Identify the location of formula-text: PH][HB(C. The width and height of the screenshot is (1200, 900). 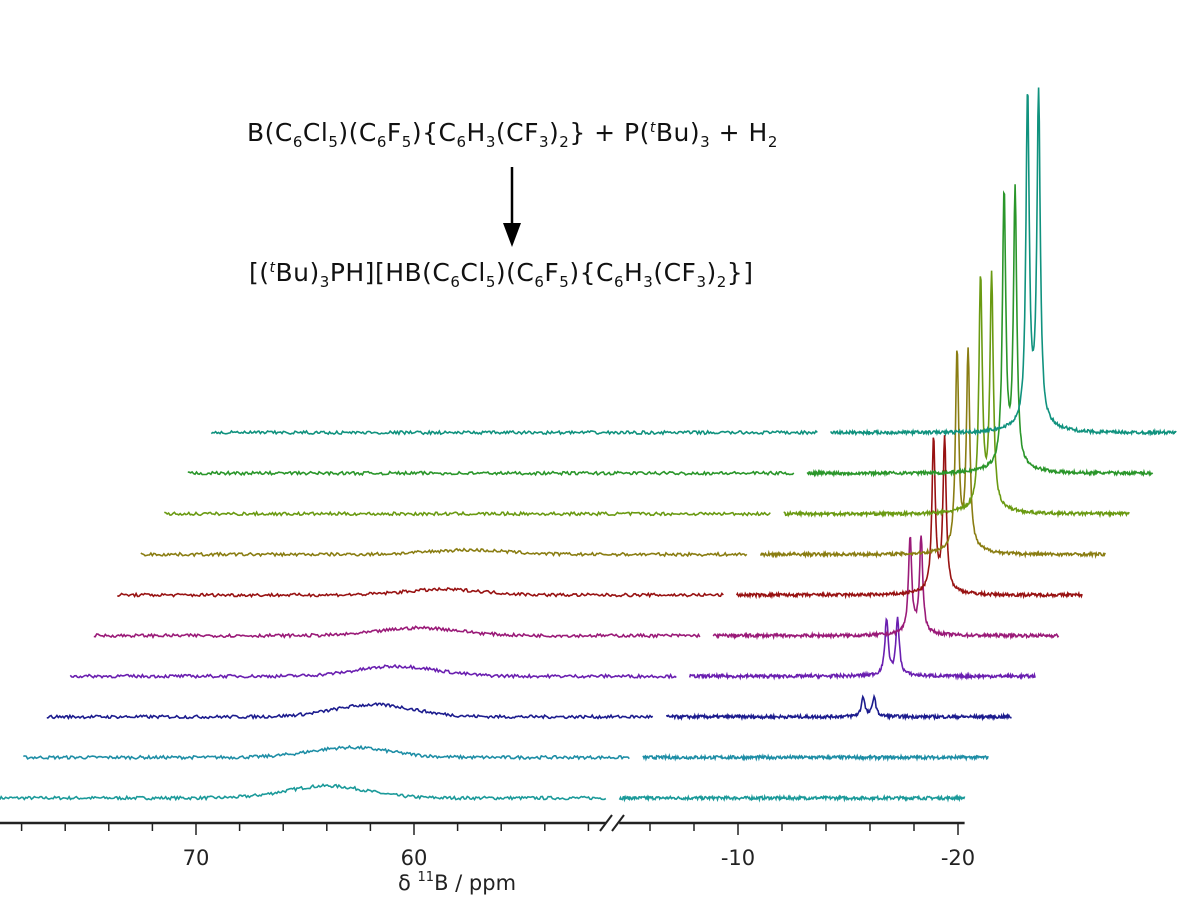
(390, 272).